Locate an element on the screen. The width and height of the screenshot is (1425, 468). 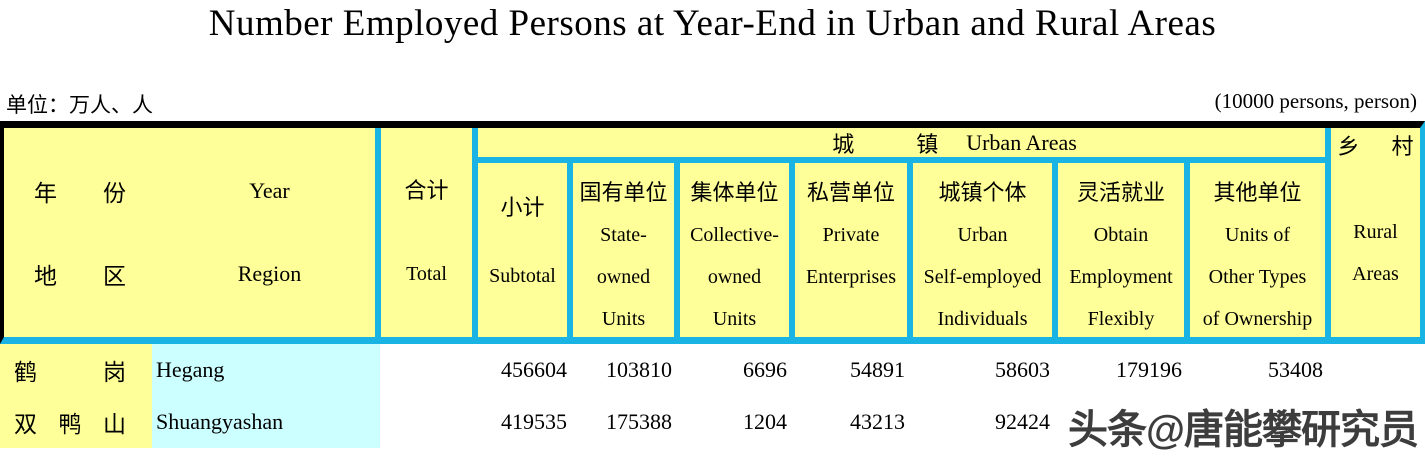
cell-state-owned: 175388 is located at coordinates (639, 421).